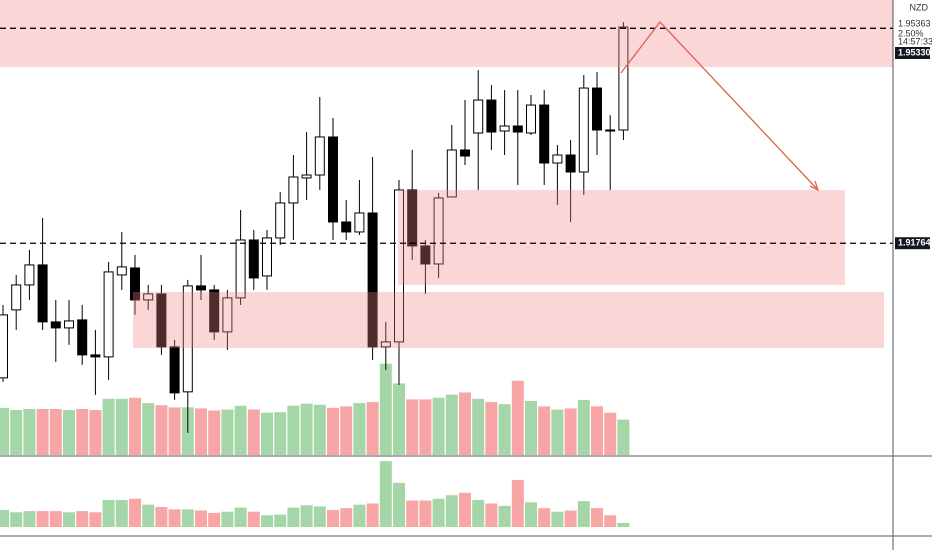 This screenshot has height=550, width=932. Describe the element at coordinates (912, 275) in the screenshot. I see `price-axis` at that location.